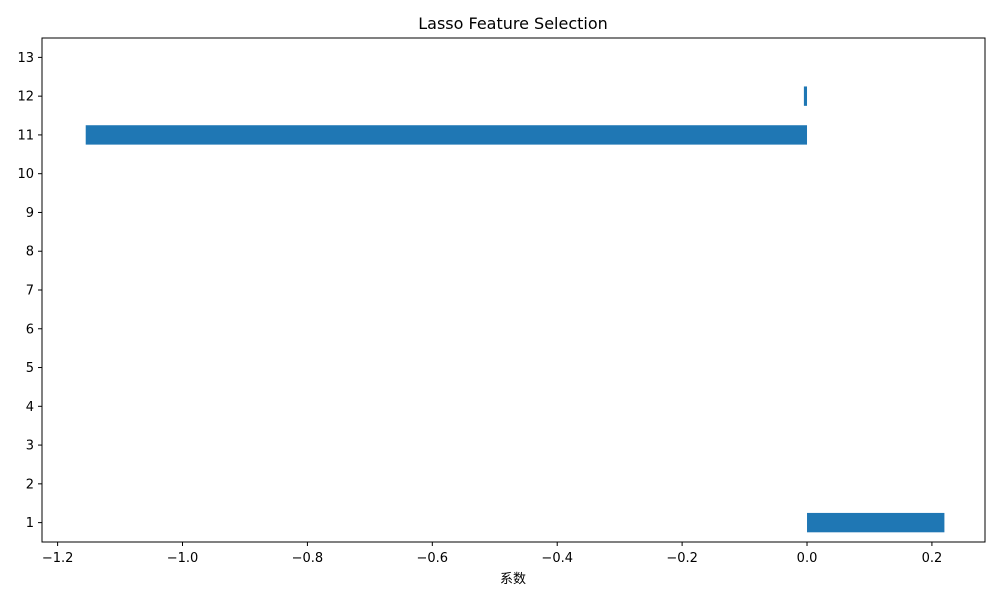  What do you see at coordinates (492, 554) in the screenshot?
I see `x-axis: −1.2 −1.0 −0.8 −0.6 −0.4 −0.2 0.0 0.2` at bounding box center [492, 554].